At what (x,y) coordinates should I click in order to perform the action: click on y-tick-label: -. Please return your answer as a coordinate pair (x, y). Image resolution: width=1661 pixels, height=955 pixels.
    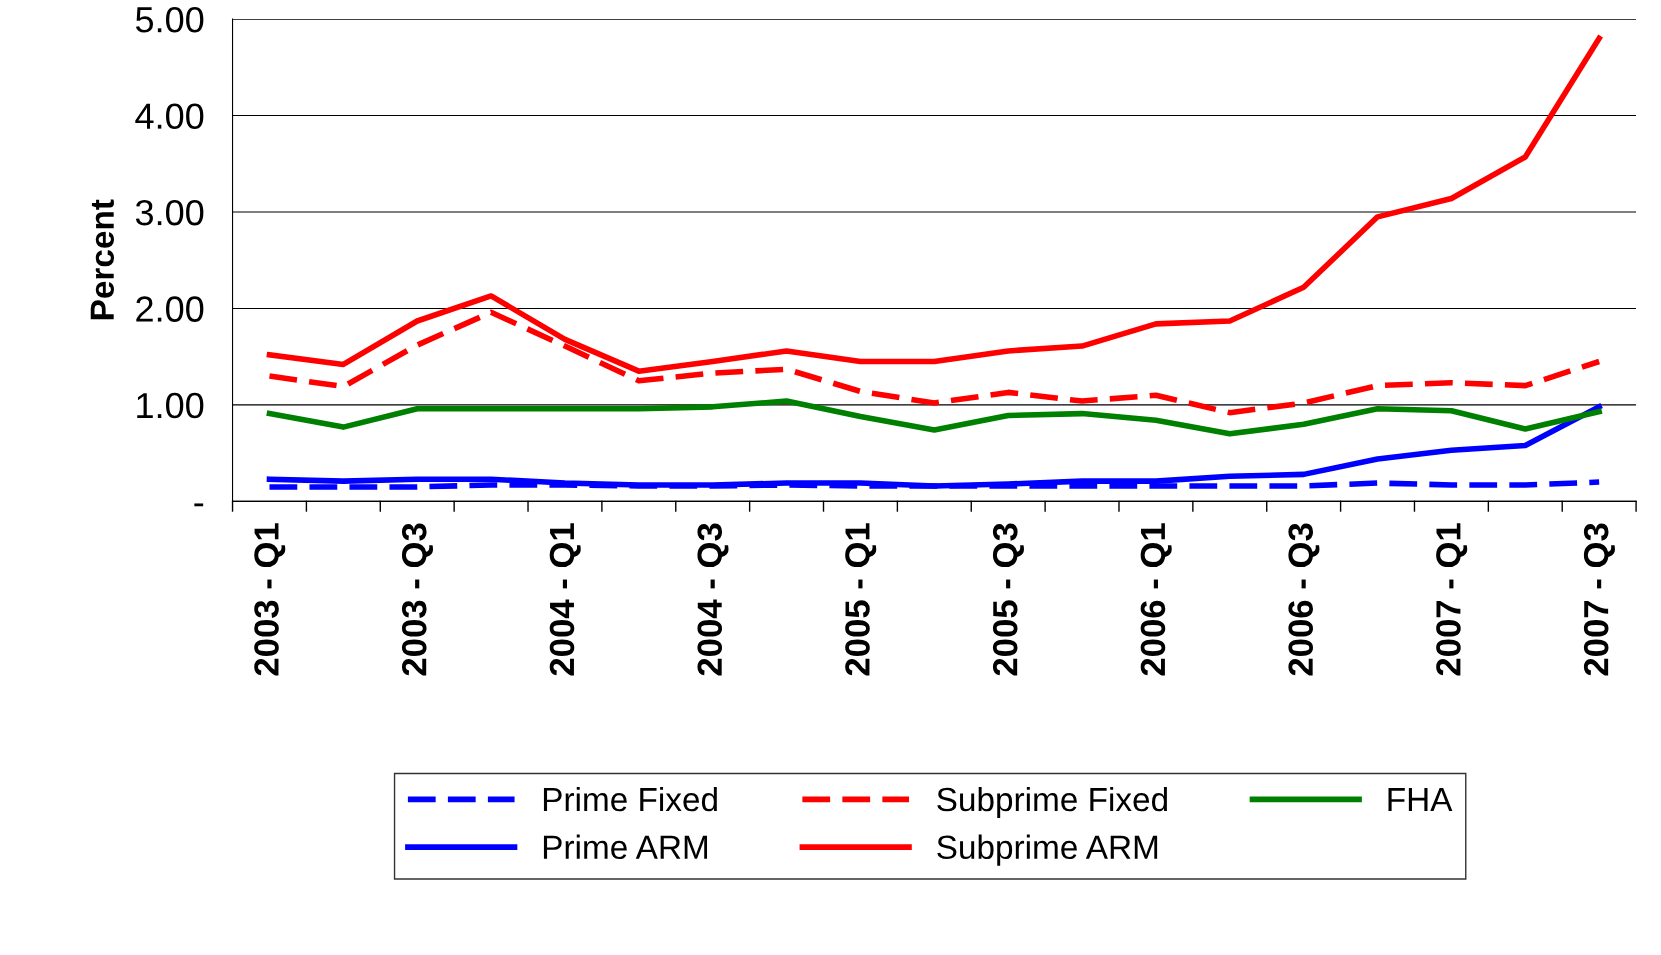
    Looking at the image, I should click on (199, 505).